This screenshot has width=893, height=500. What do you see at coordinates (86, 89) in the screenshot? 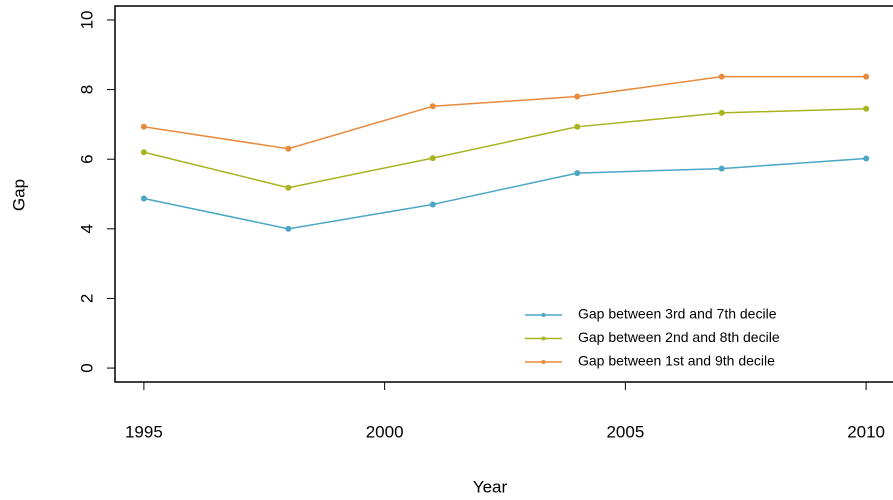
I see `y-tick-label: 8` at bounding box center [86, 89].